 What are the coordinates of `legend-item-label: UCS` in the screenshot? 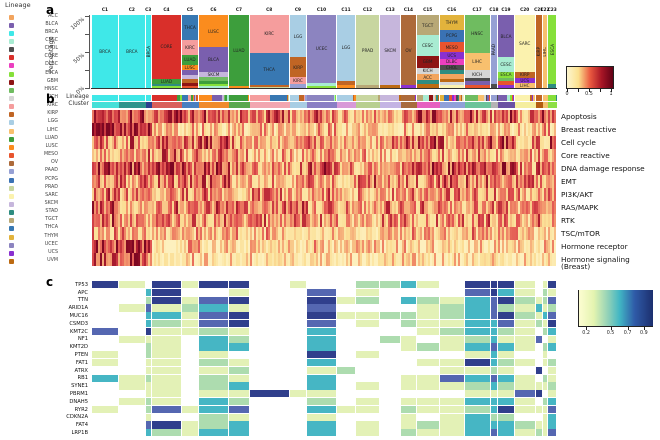 It's located at (53, 252).